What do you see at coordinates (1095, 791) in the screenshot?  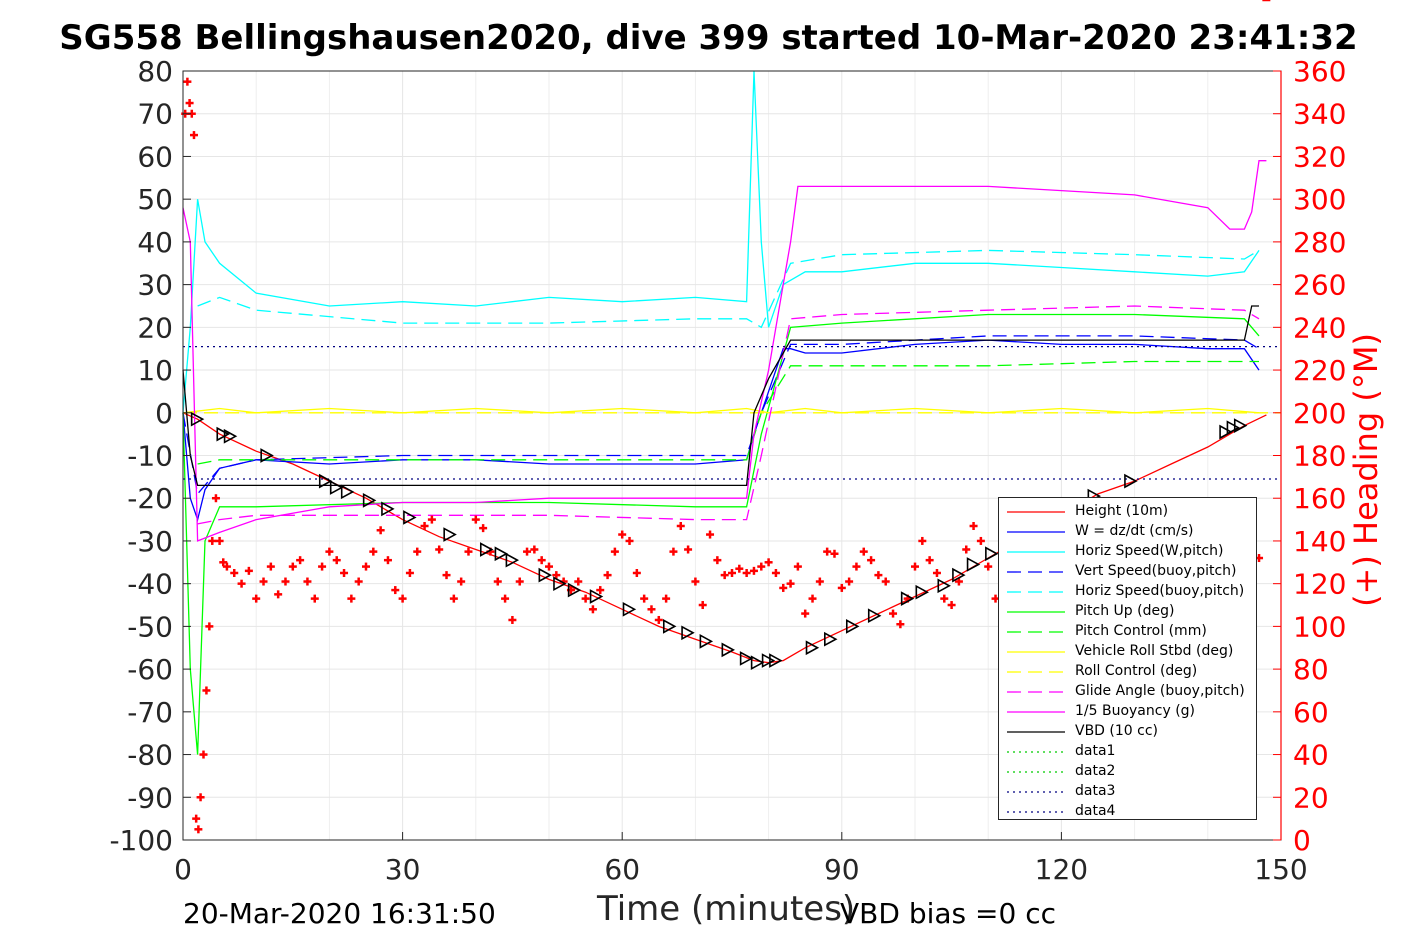 I see `legend-label: data3` at bounding box center [1095, 791].